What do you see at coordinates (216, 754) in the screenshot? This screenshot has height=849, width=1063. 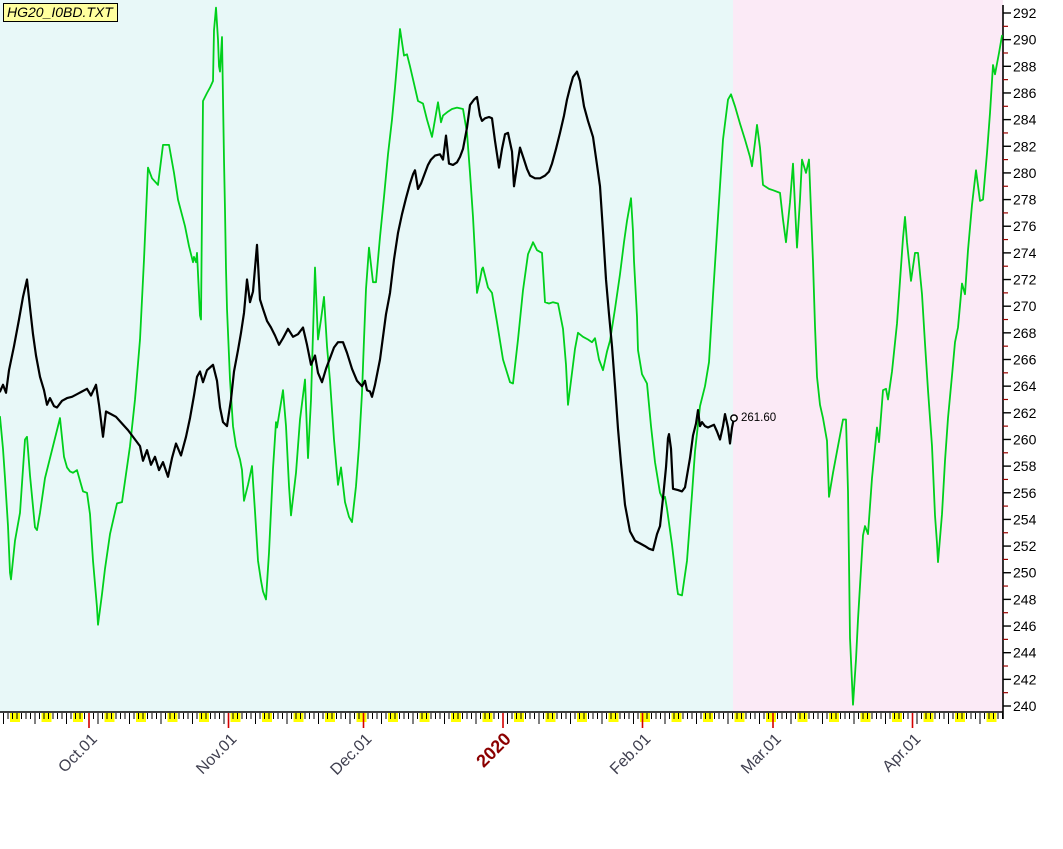 I see `x-month-label: Nov.01` at bounding box center [216, 754].